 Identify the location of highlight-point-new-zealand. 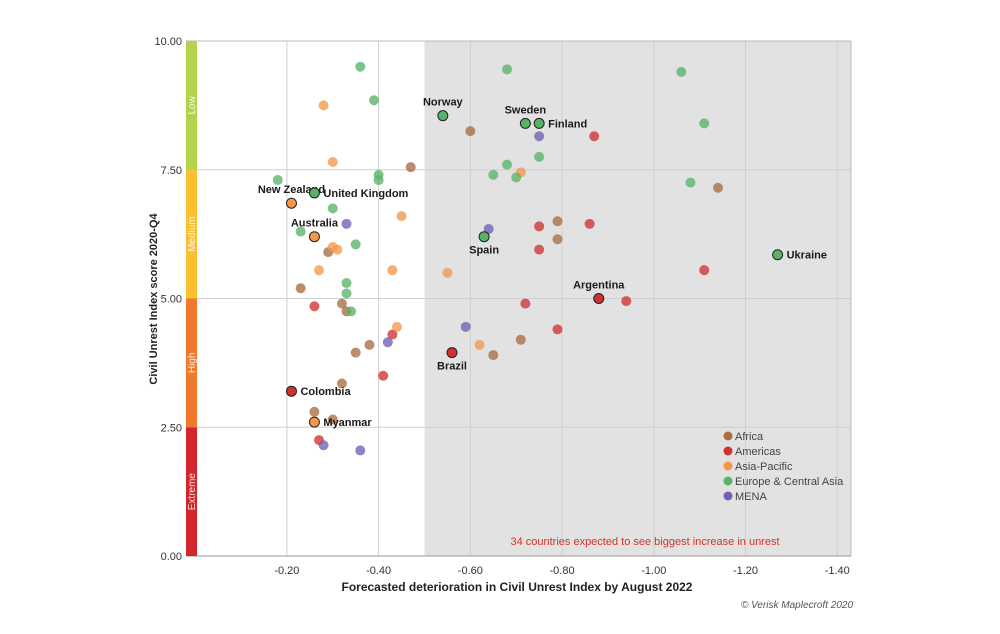
(291, 203).